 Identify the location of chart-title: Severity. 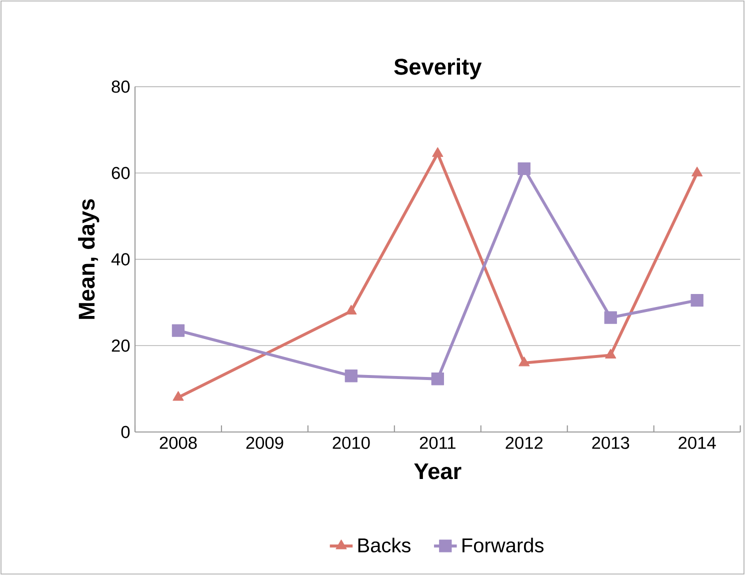
(438, 69).